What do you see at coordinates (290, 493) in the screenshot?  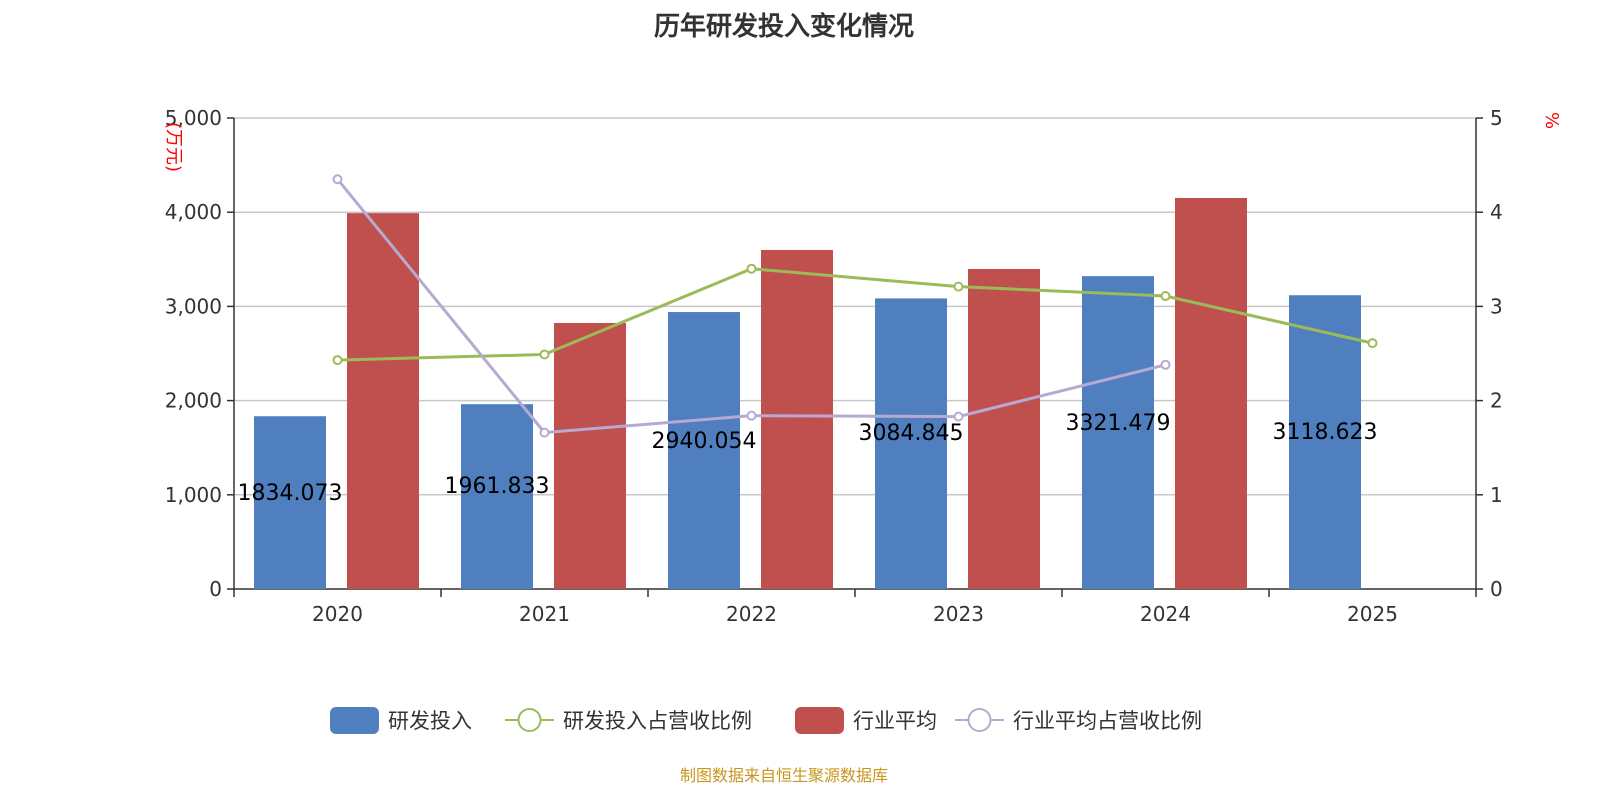 I see `data-label: 1834.073` at bounding box center [290, 493].